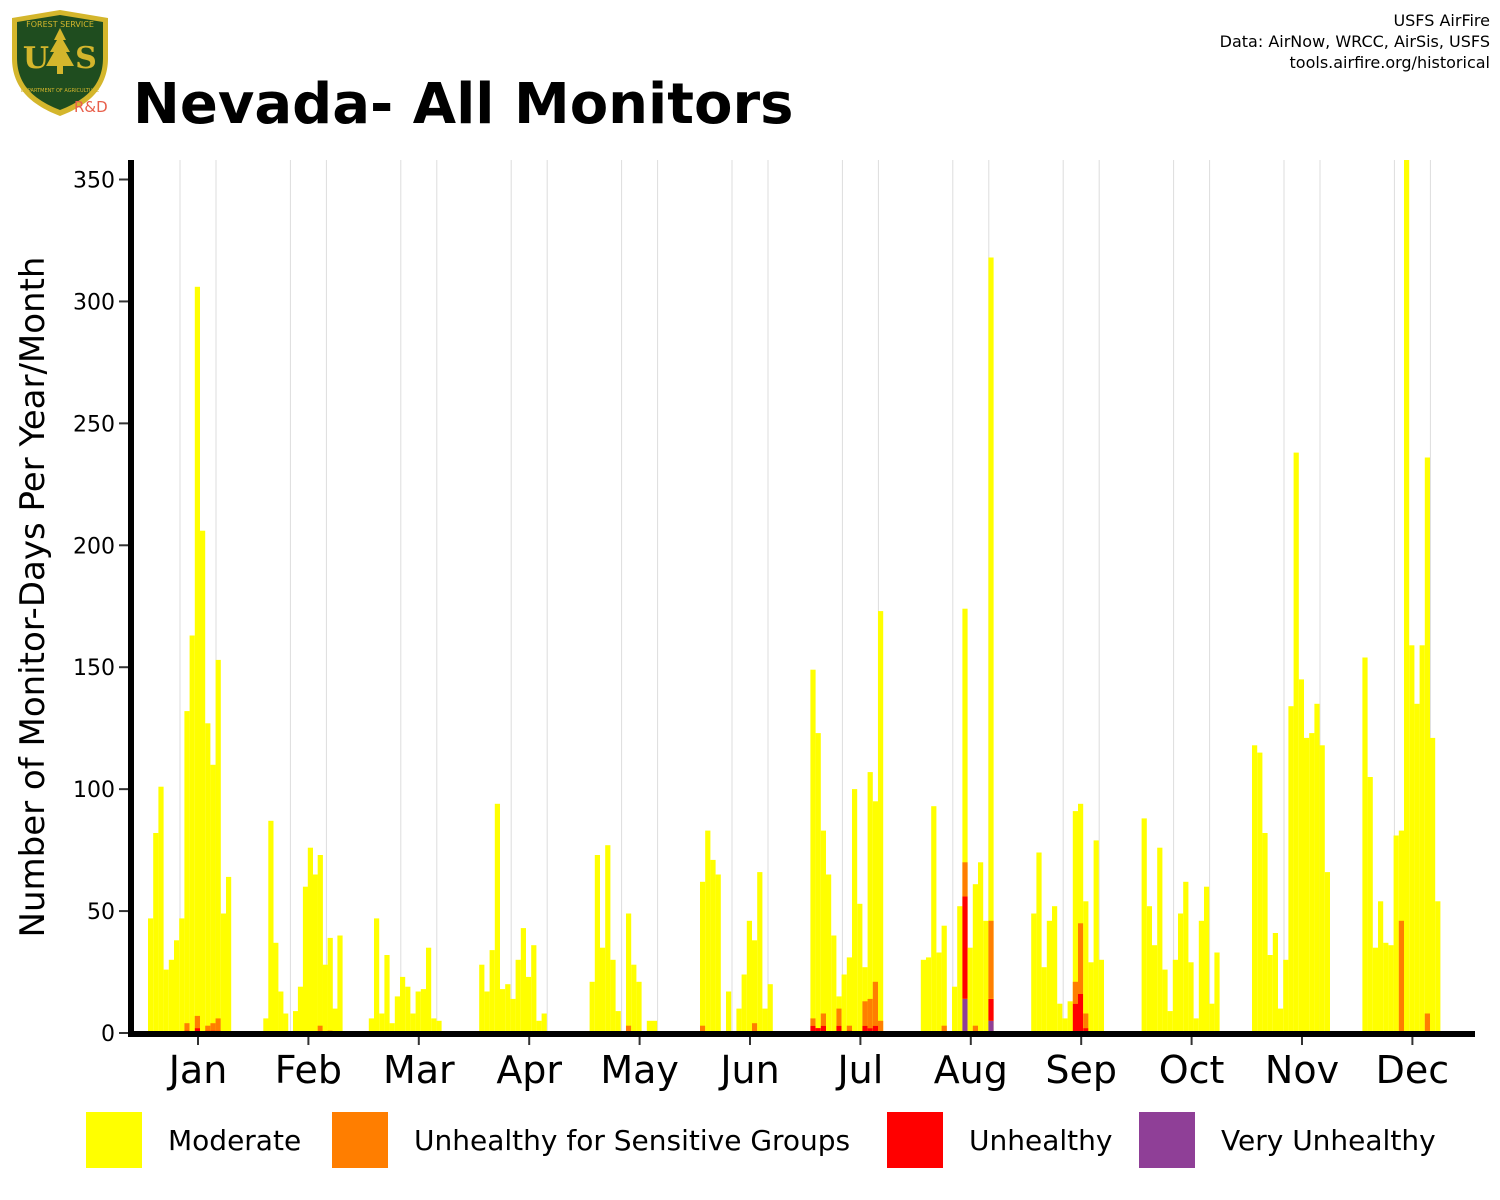 The width and height of the screenshot is (1500, 1200). Describe the element at coordinates (1328, 1140) in the screenshot. I see `legend-label-very-unhealthy: Very Unhealthy` at that location.